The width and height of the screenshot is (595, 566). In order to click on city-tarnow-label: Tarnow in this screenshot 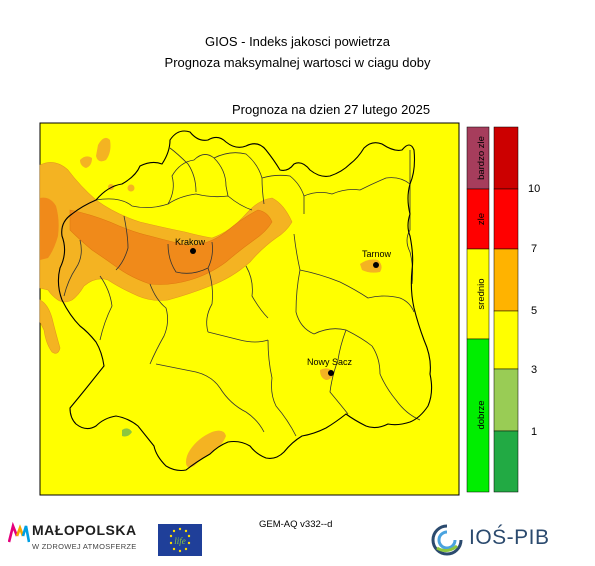, I will do `click(377, 254)`.